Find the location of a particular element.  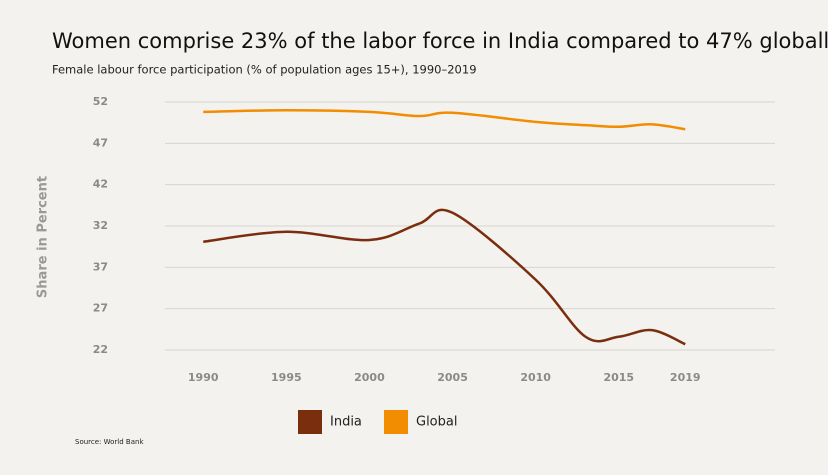

y-tick-label: 22 is located at coordinates (100, 349).